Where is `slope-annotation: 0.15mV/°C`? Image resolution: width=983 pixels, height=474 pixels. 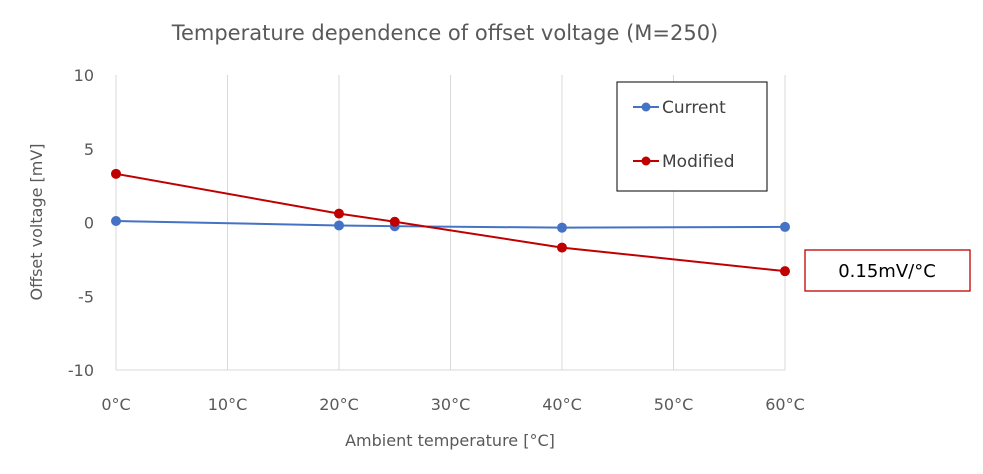
slope-annotation: 0.15mV/°C is located at coordinates (887, 270).